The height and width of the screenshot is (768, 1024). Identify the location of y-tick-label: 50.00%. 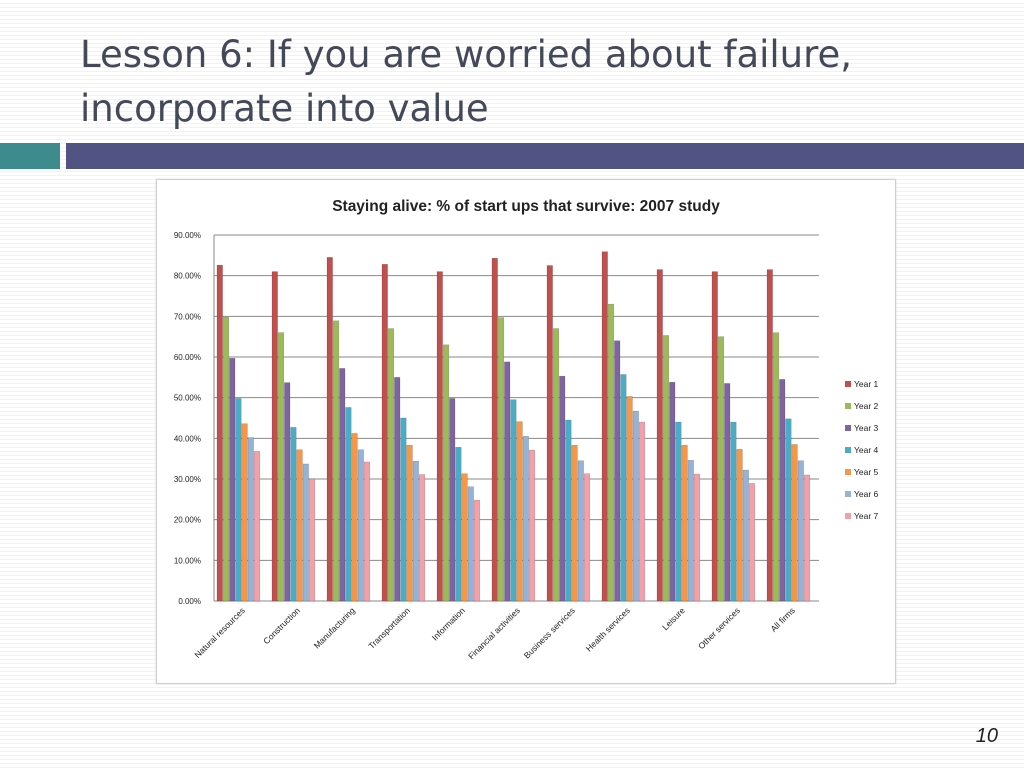
(187, 398).